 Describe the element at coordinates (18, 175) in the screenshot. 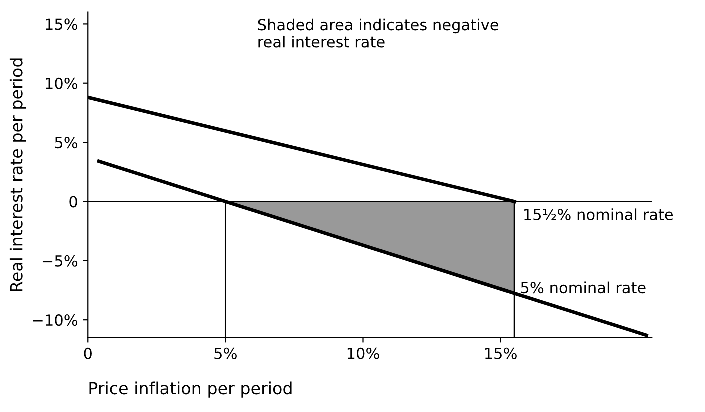

I see `y-axis-title: Real interest rate per period` at that location.